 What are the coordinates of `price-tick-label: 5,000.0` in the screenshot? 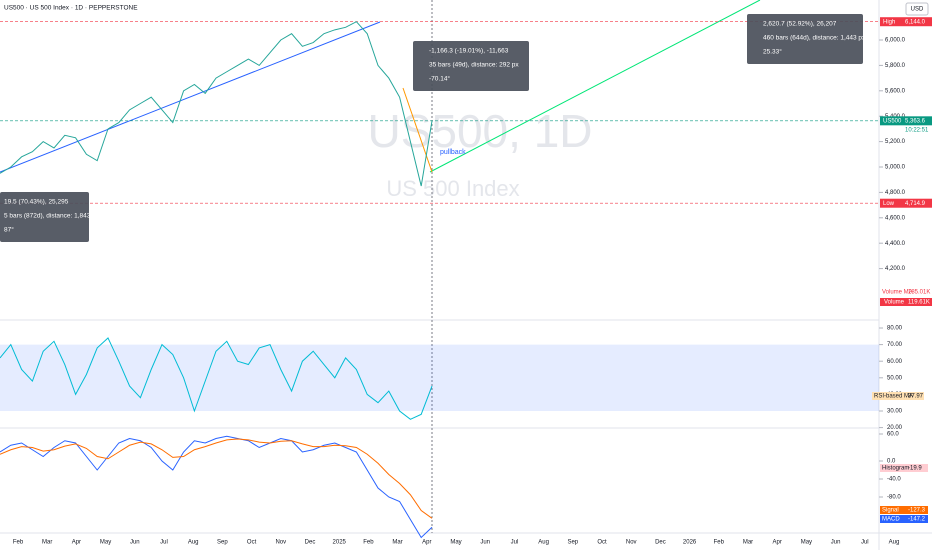 It's located at (895, 168).